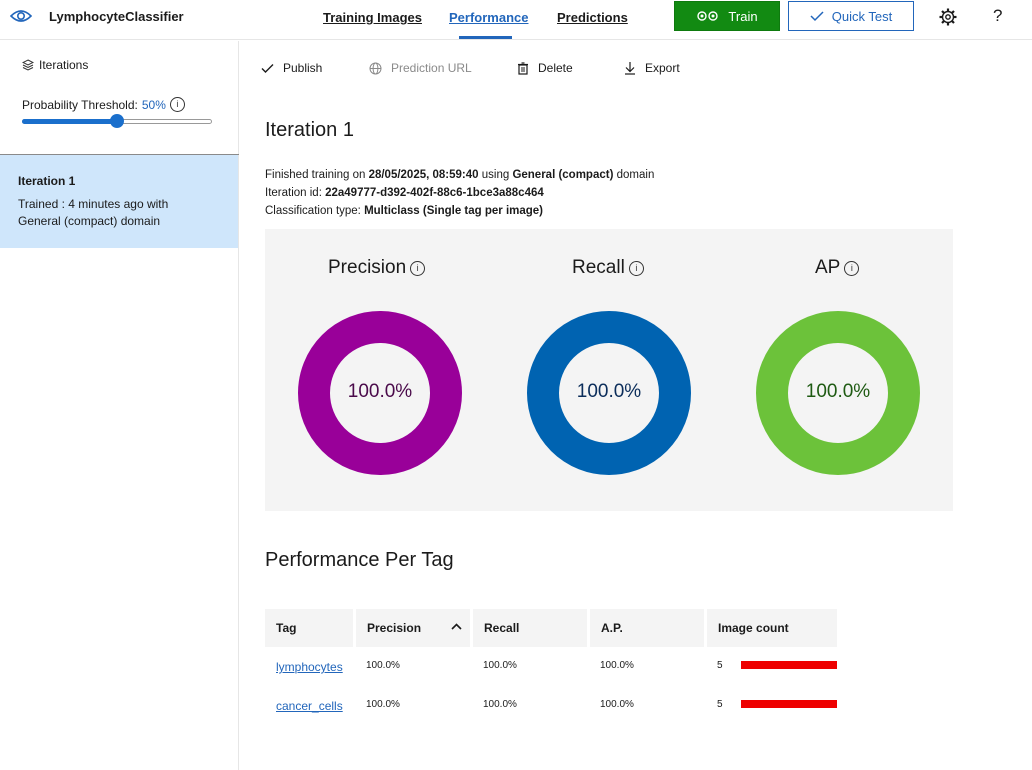  What do you see at coordinates (828, 267) in the screenshot?
I see `ap-label: AP` at bounding box center [828, 267].